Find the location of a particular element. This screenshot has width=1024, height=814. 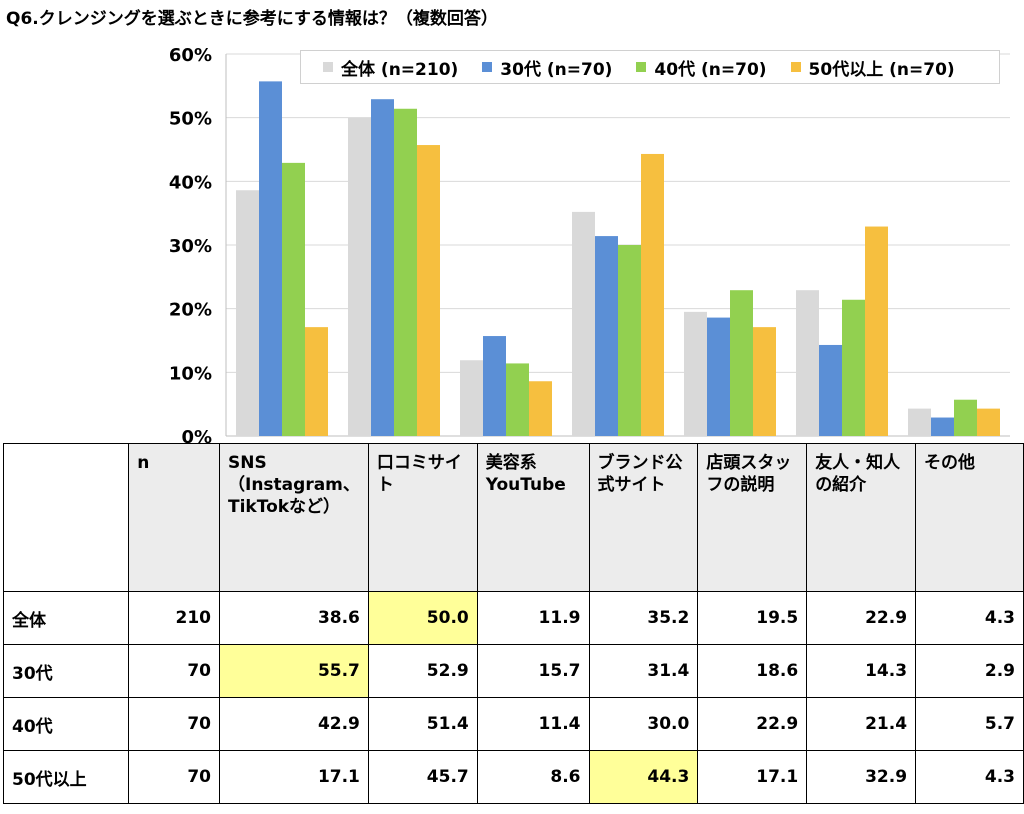

legend-label: 50代以上 (n=70) is located at coordinates (881, 69).